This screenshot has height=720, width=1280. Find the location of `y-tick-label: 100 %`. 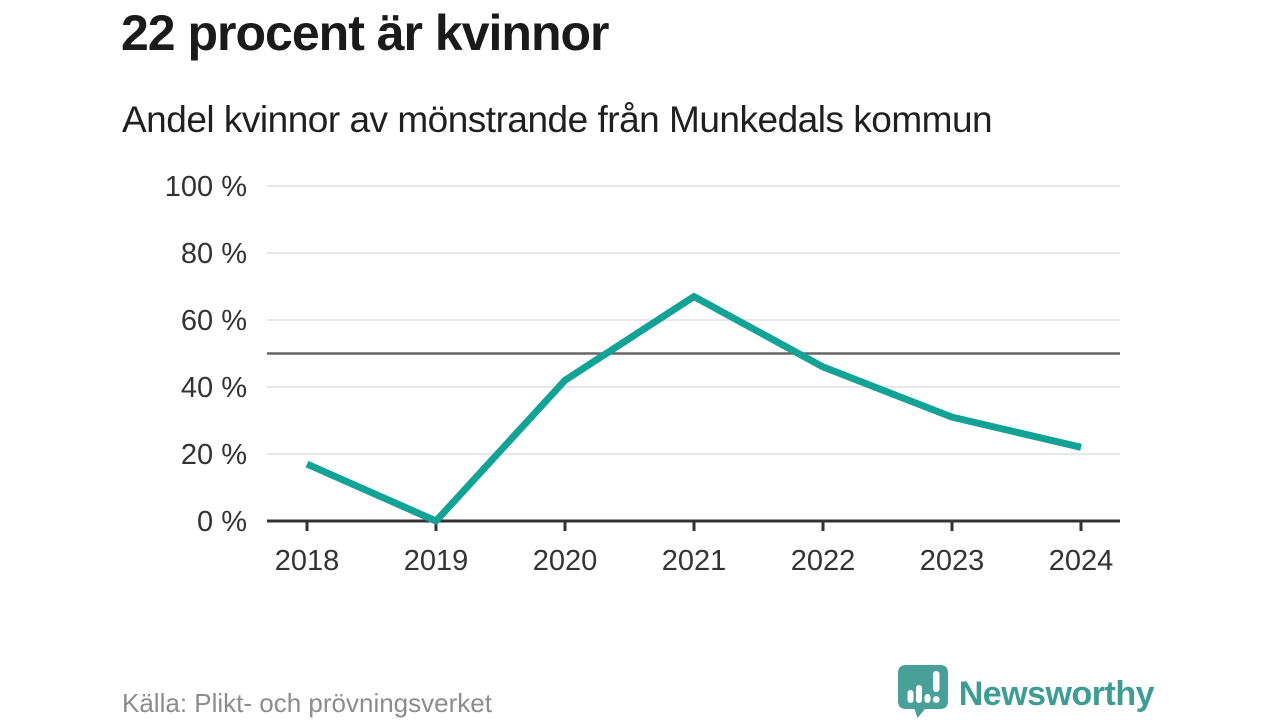

y-tick-label: 100 % is located at coordinates (206, 187).